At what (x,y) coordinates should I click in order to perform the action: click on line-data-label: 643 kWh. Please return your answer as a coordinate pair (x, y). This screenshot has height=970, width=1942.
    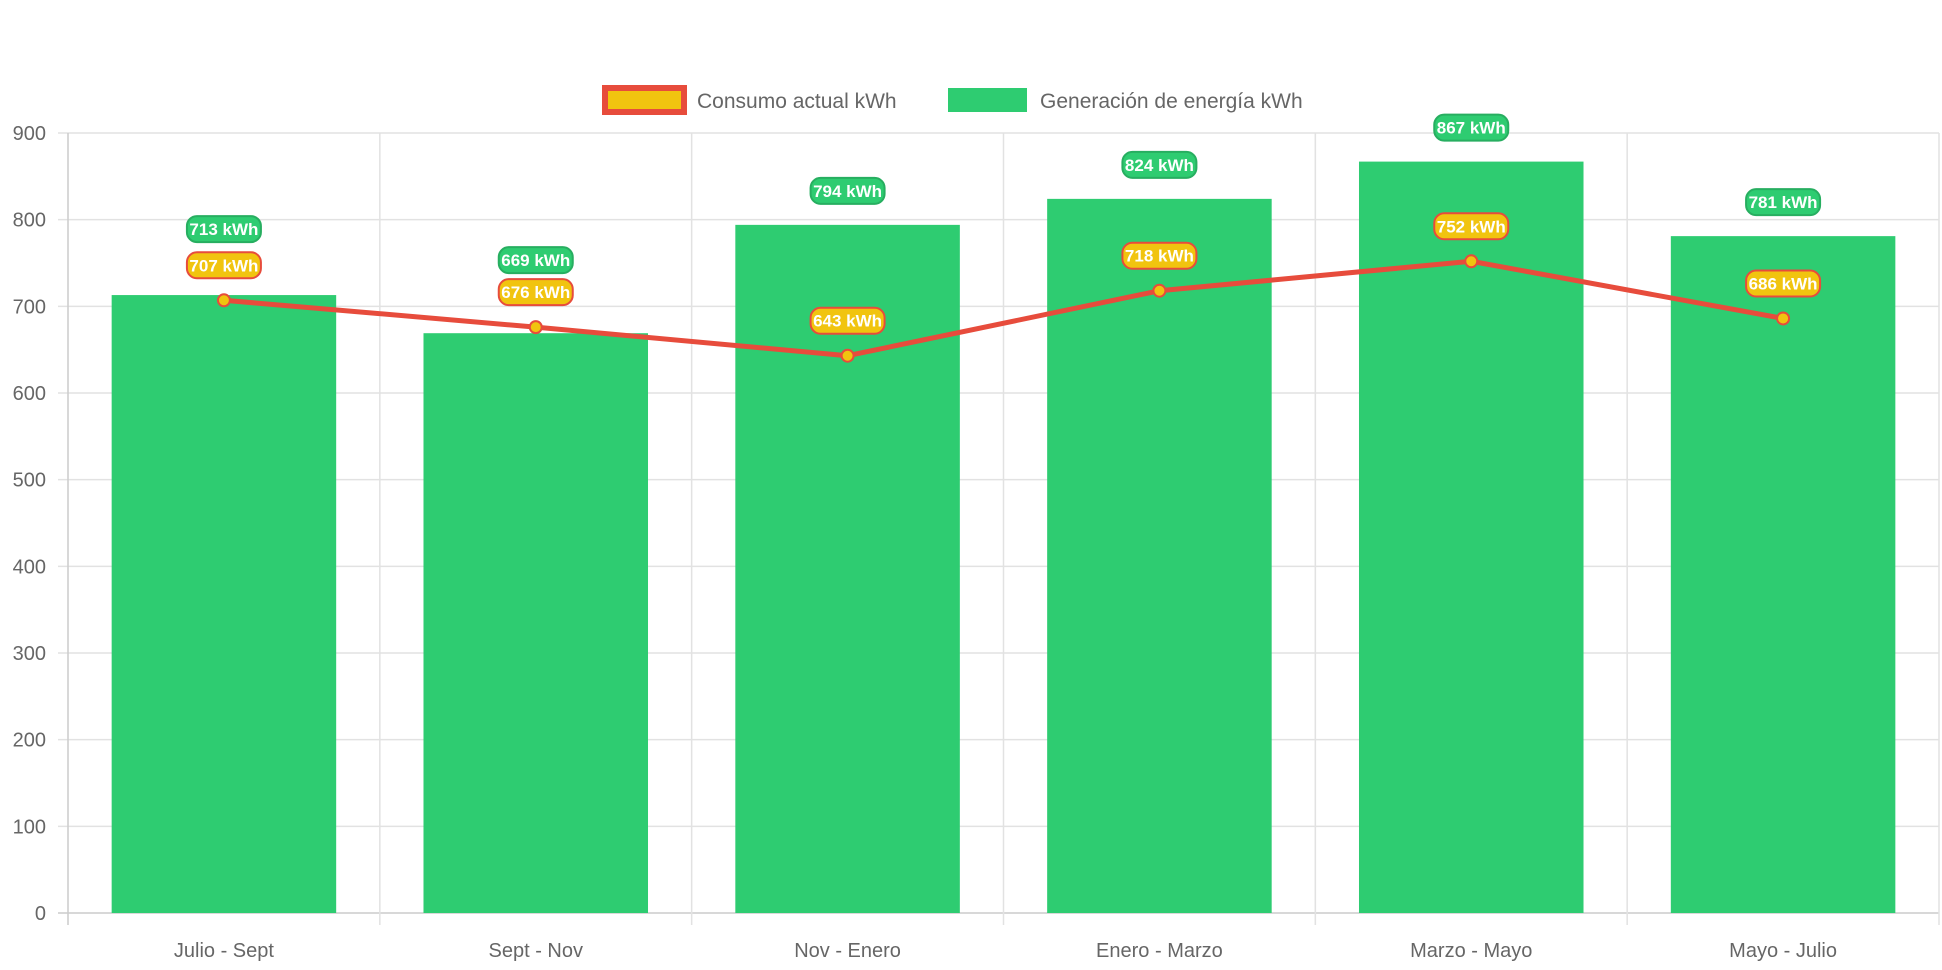
    Looking at the image, I should click on (847, 320).